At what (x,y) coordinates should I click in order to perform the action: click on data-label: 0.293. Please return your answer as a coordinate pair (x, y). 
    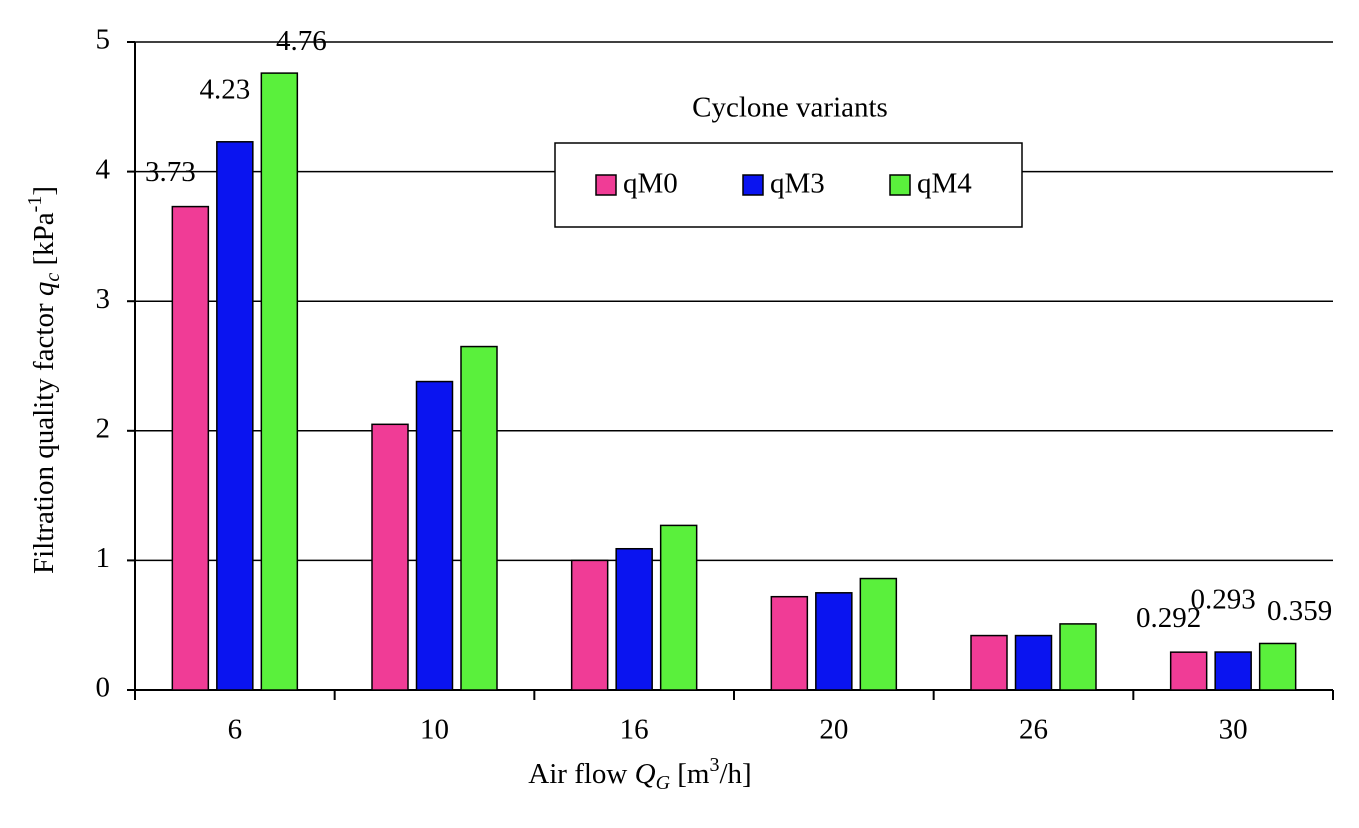
    Looking at the image, I should click on (1223, 600).